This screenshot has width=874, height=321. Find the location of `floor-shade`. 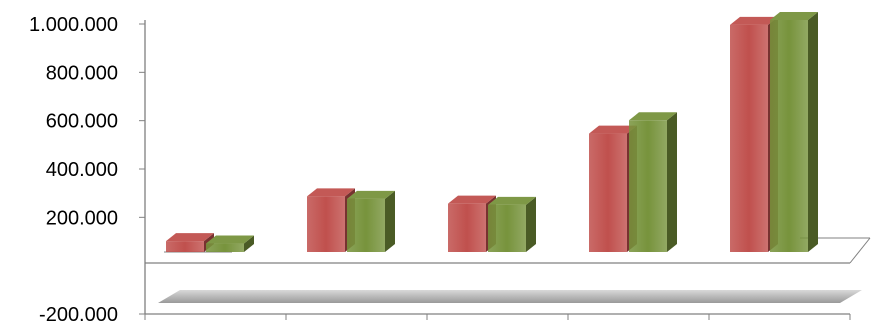

floor-shade is located at coordinates (510, 296).